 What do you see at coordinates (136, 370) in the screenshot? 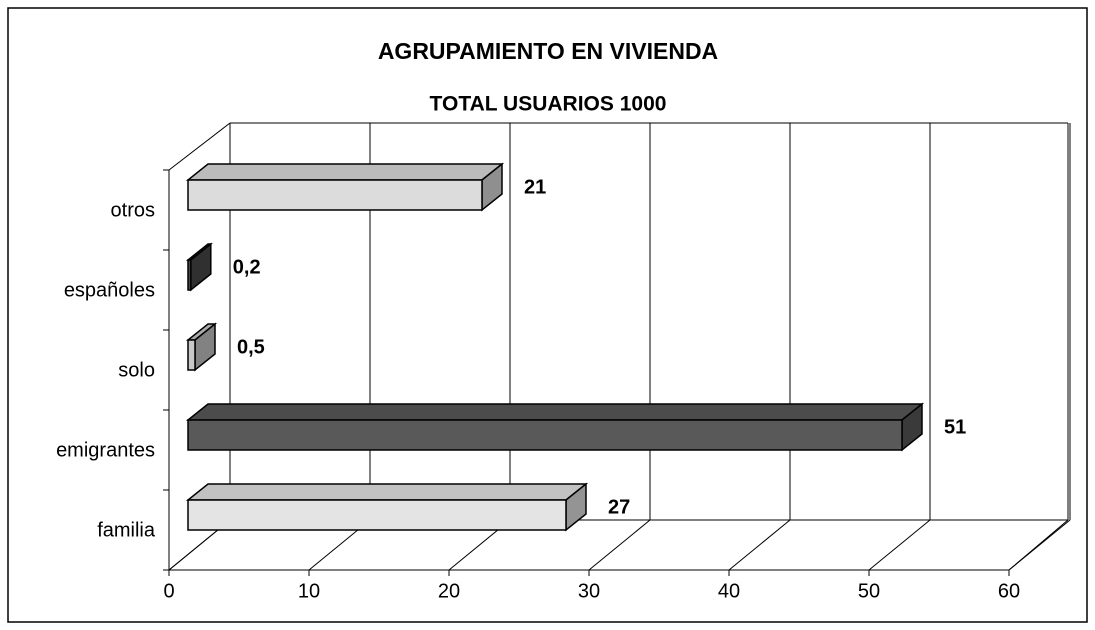
I see `y-tick-label: solo` at bounding box center [136, 370].